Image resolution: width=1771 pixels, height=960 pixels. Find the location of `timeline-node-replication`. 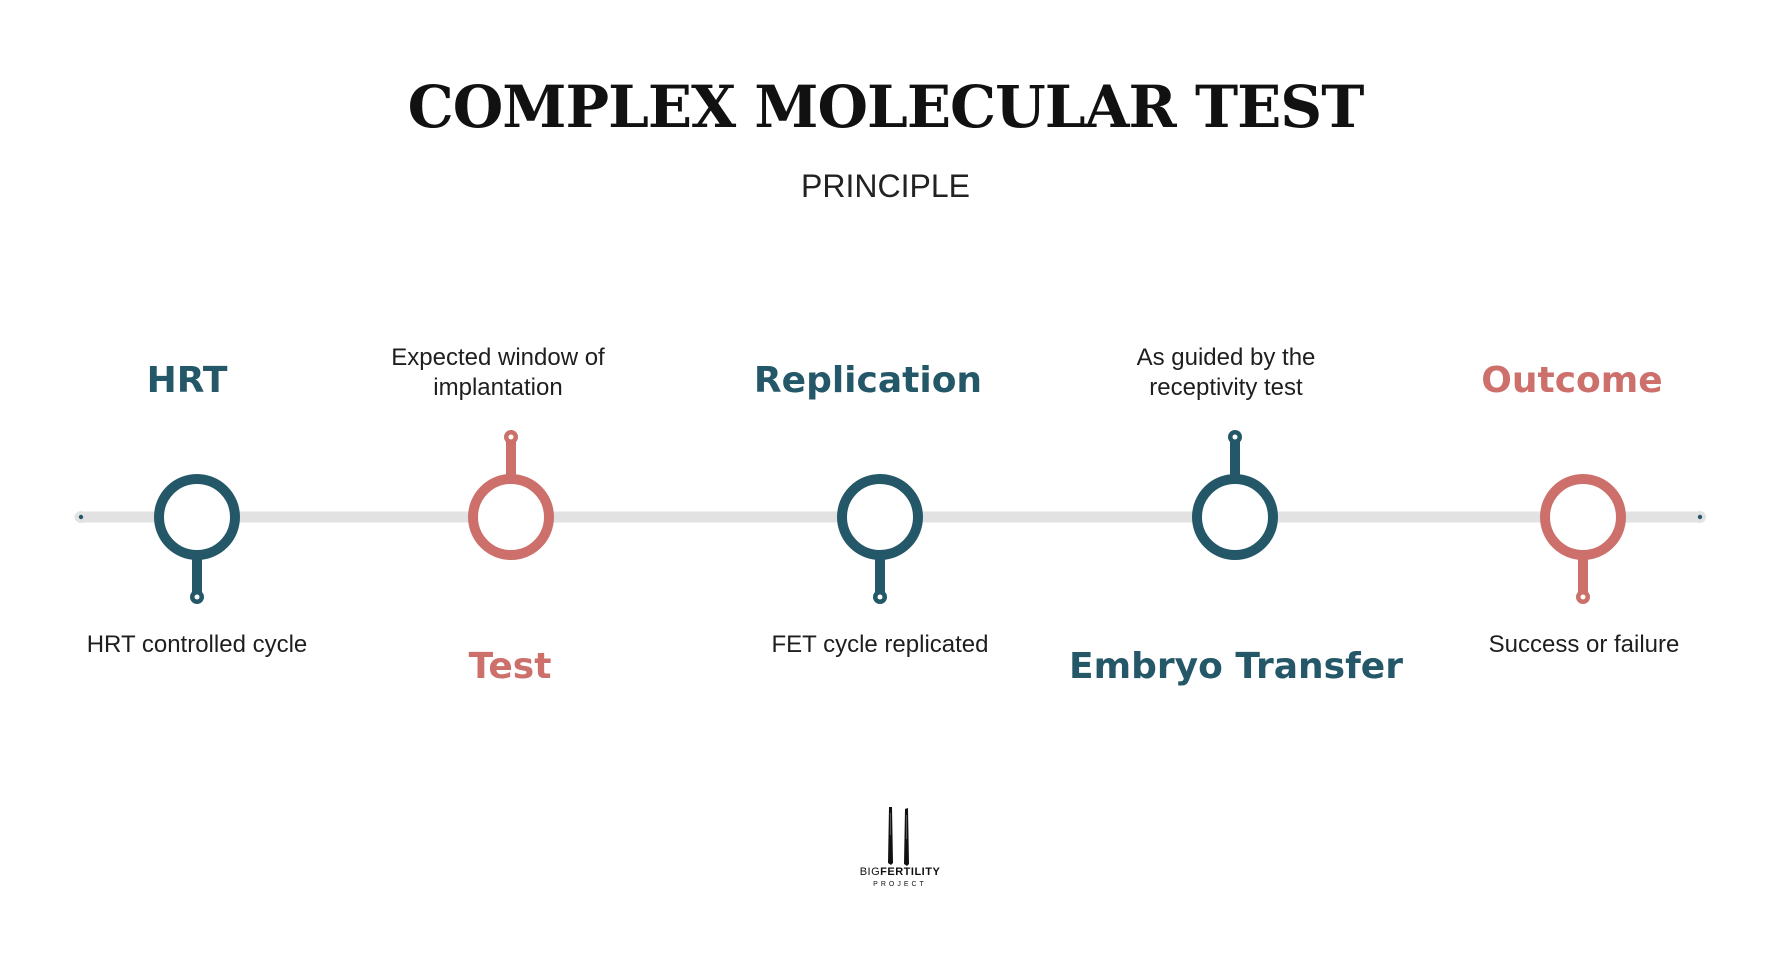

timeline-node-replication is located at coordinates (880, 539).